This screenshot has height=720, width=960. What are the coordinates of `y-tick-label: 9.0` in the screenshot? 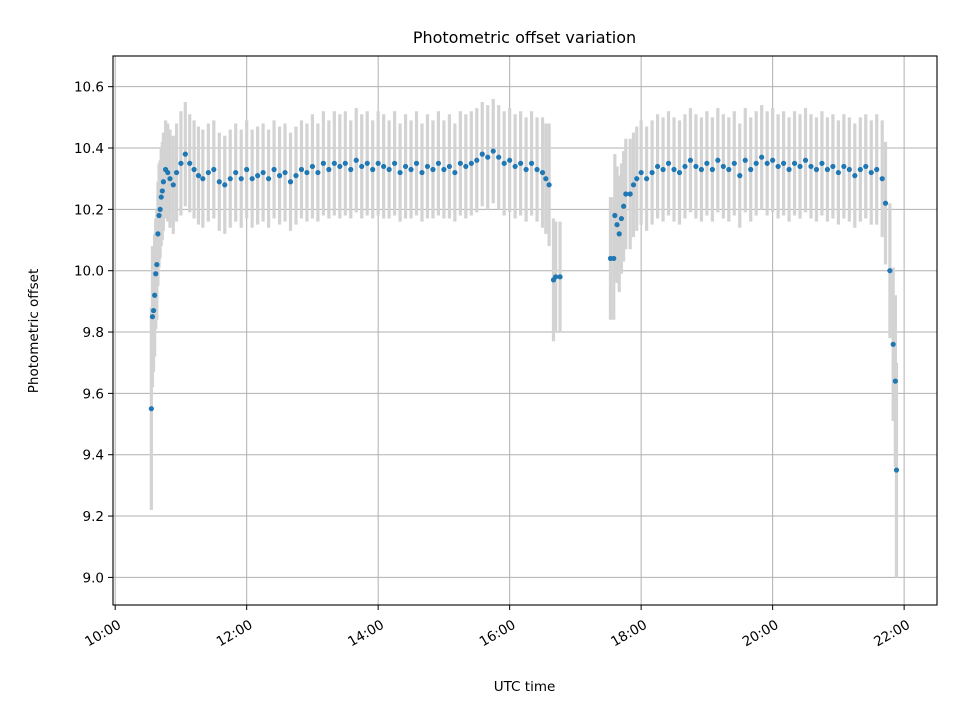 It's located at (93, 578).